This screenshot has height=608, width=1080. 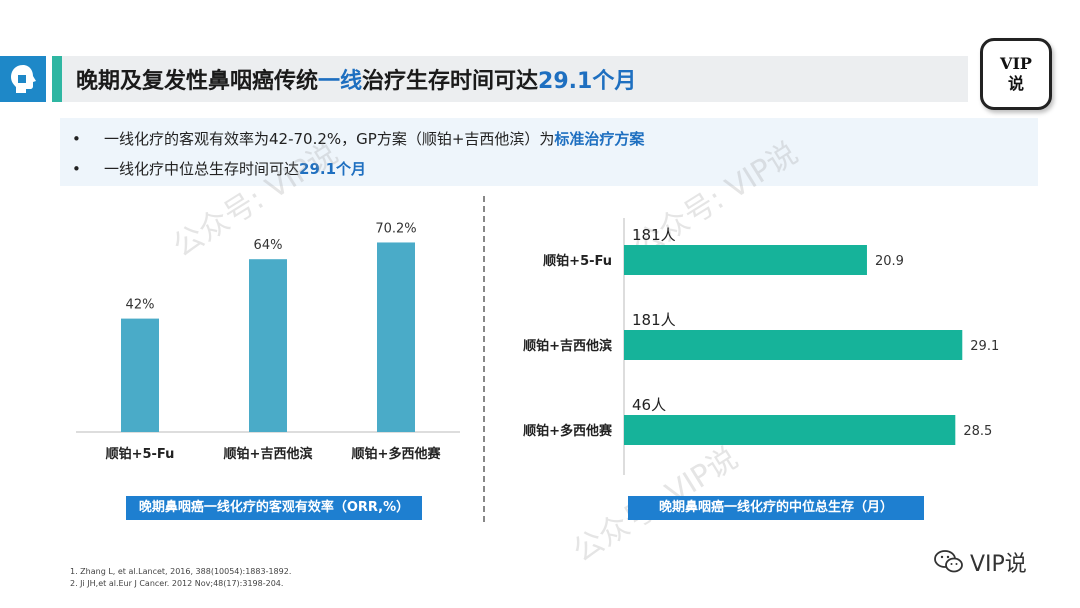 I want to click on os-category-label: 顺铂+多西他赛, so click(x=568, y=431).